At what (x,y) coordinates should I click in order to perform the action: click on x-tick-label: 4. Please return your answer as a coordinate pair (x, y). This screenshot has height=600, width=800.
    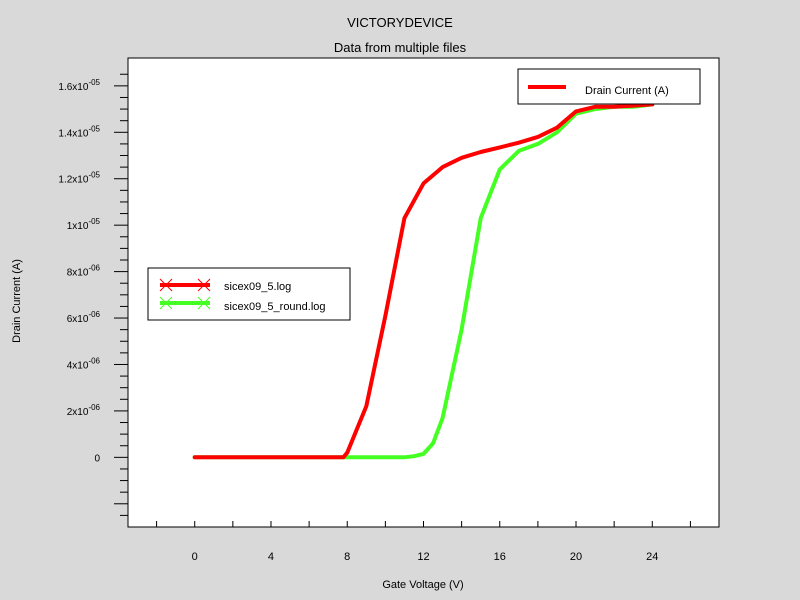
    Looking at the image, I should click on (271, 557).